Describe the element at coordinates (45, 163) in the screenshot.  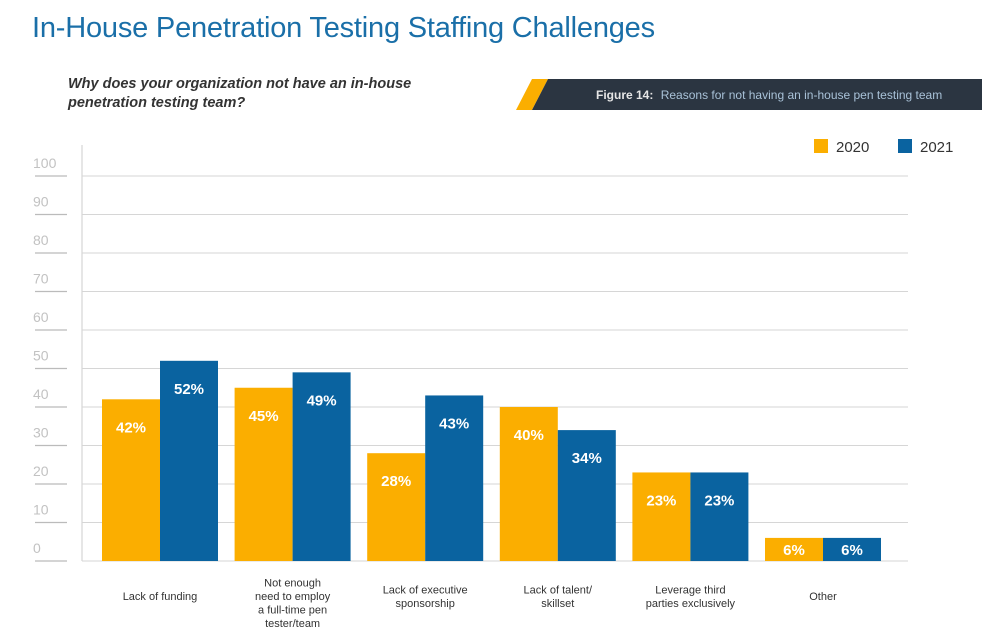
I see `y-tick-label: 100` at that location.